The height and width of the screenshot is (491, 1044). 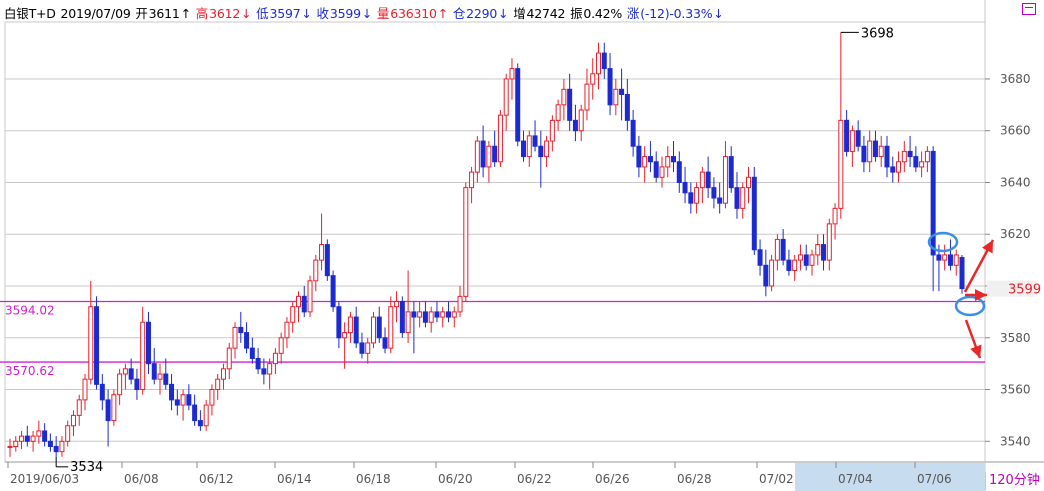 I want to click on x-tick-label: 06/28, so click(x=694, y=479).